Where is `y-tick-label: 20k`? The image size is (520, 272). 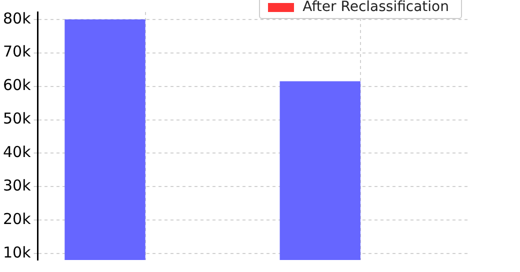 y-tick-label: 20k is located at coordinates (17, 219).